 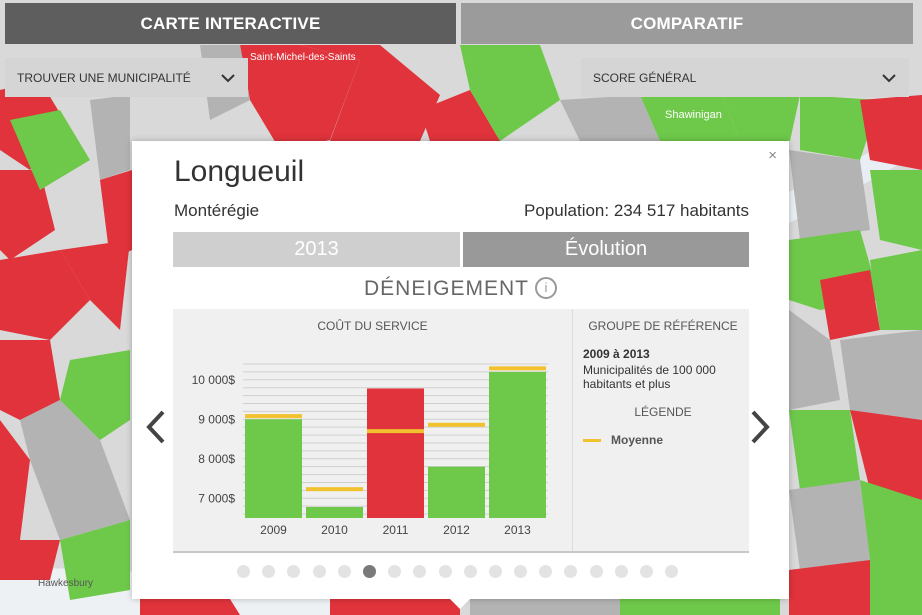 I want to click on legend-label: Moyenne, so click(x=637, y=440).